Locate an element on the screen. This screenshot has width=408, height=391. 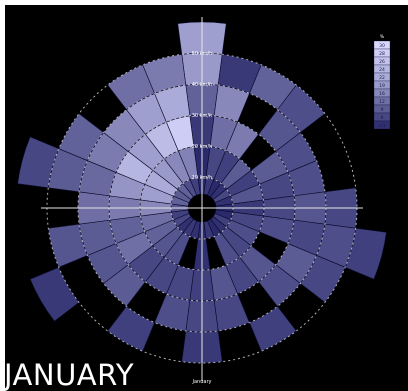
legend-label: 16 is located at coordinates (382, 94).